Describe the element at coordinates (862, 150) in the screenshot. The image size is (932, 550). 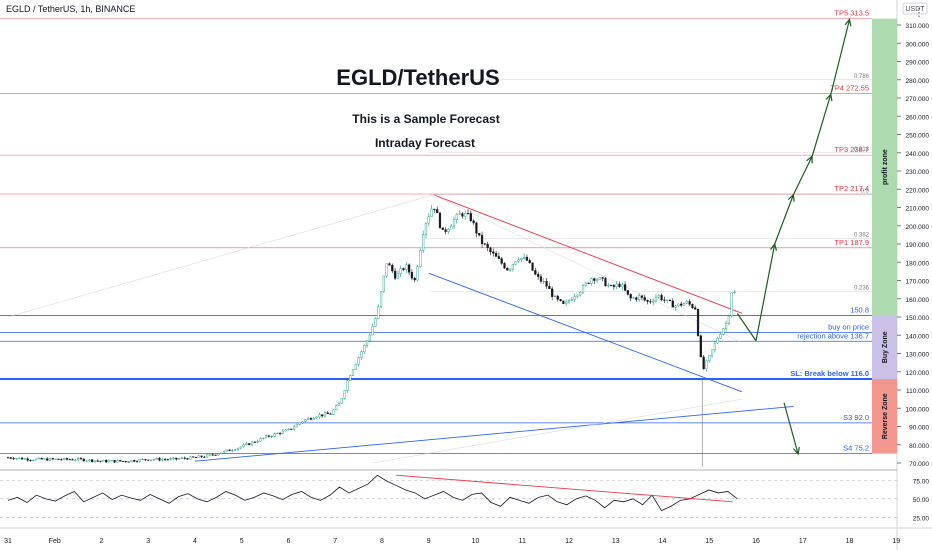
I see `fib-label: 0.618` at that location.